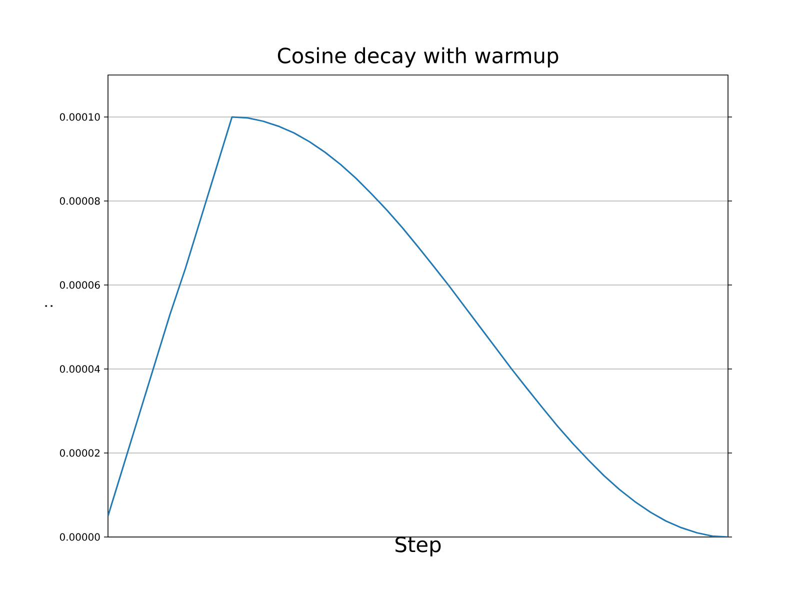  What do you see at coordinates (80, 369) in the screenshot?
I see `y-tick-label: 0.00004` at bounding box center [80, 369].